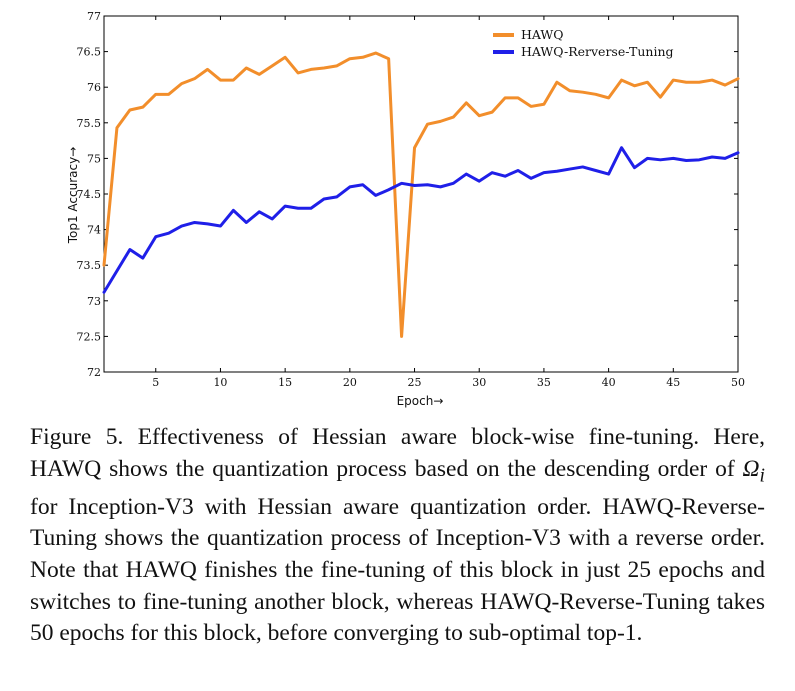 This screenshot has width=795, height=691. What do you see at coordinates (89, 265) in the screenshot?
I see `y-tick-label: 73.5` at bounding box center [89, 265].